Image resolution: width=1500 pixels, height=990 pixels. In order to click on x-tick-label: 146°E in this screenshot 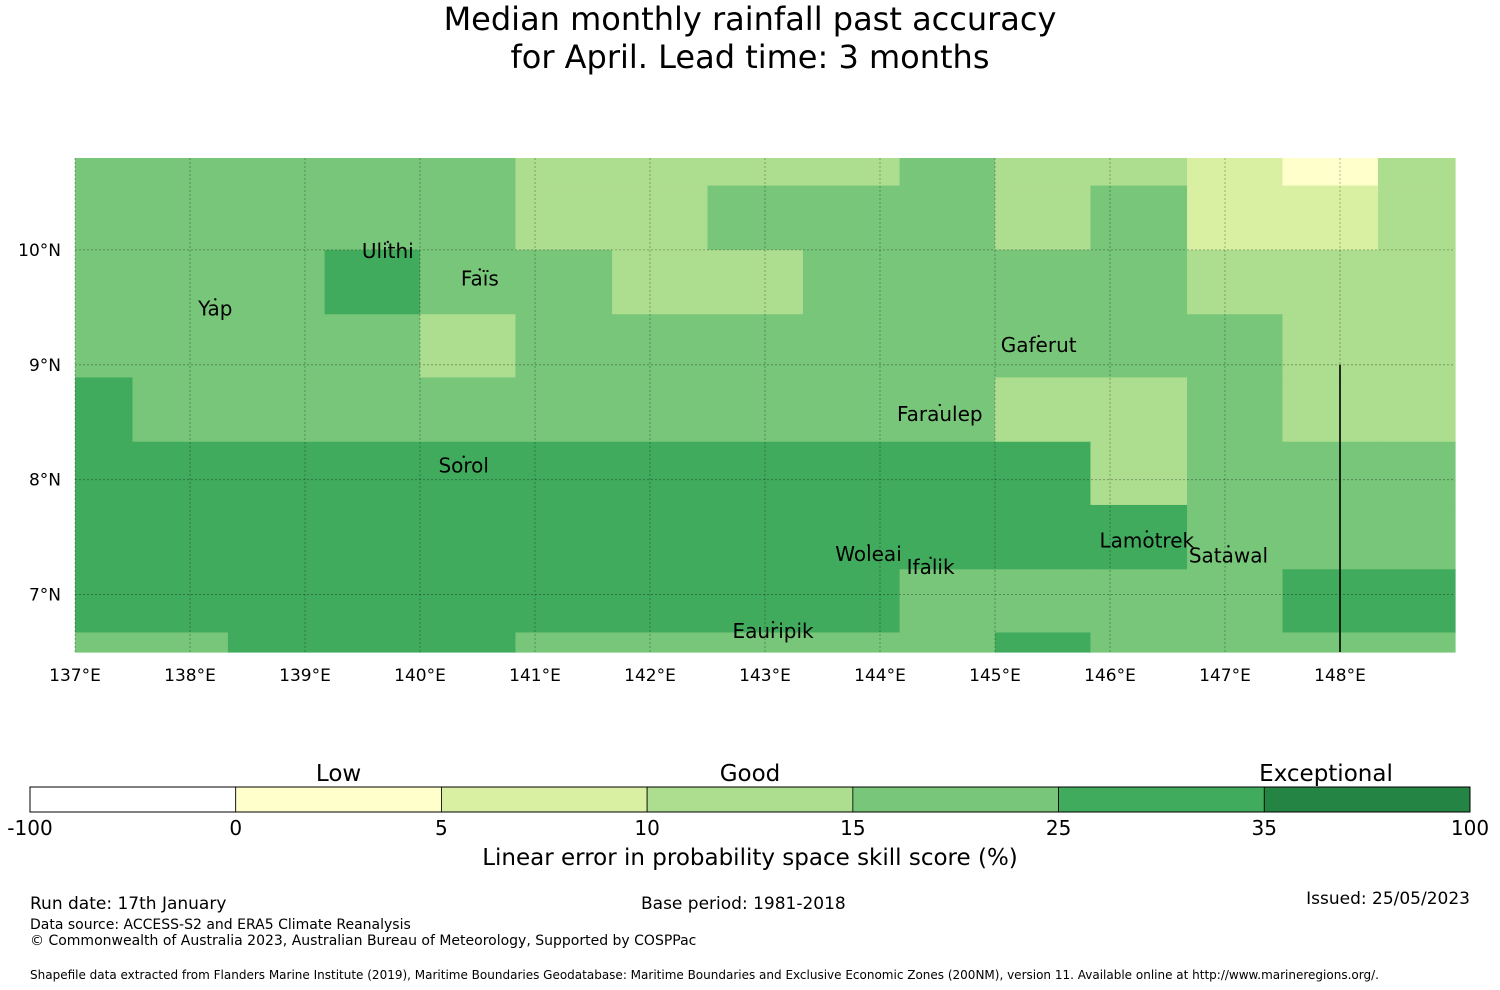, I will do `click(1110, 676)`.